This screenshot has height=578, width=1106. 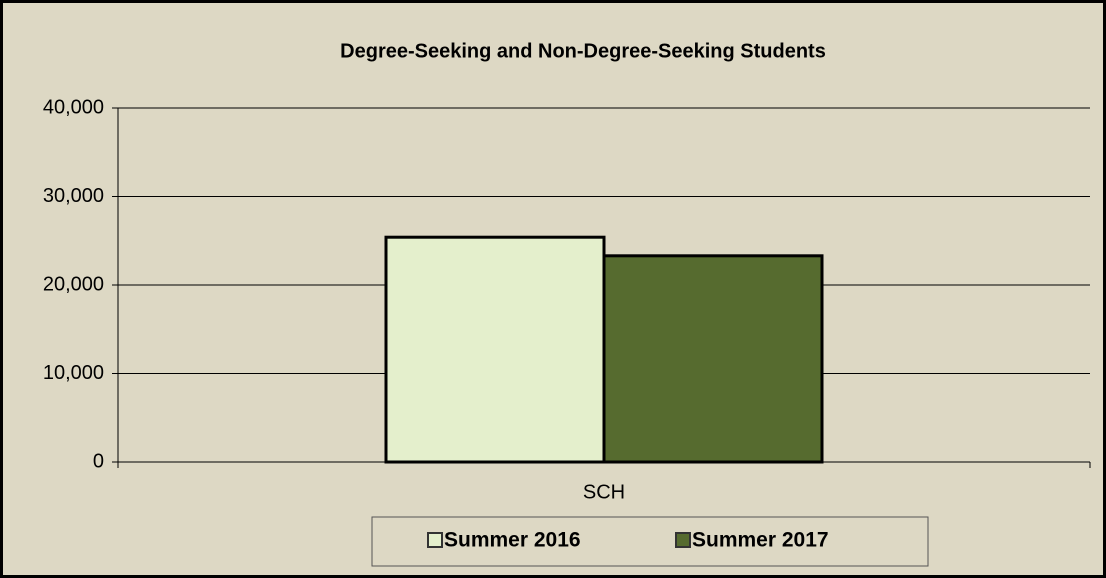 What do you see at coordinates (73, 373) in the screenshot?
I see `y-tick-label: 10,000` at bounding box center [73, 373].